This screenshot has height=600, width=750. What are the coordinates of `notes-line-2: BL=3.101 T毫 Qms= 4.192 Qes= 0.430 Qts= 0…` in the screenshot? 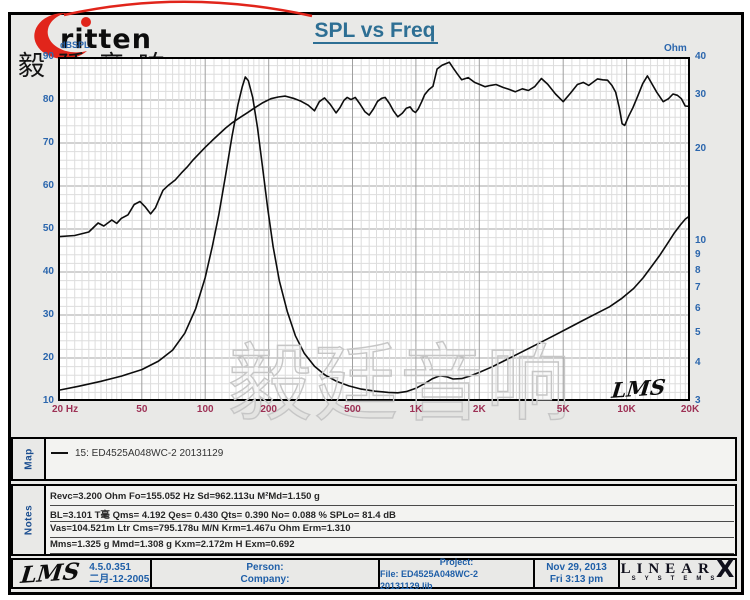 It's located at (392, 514).